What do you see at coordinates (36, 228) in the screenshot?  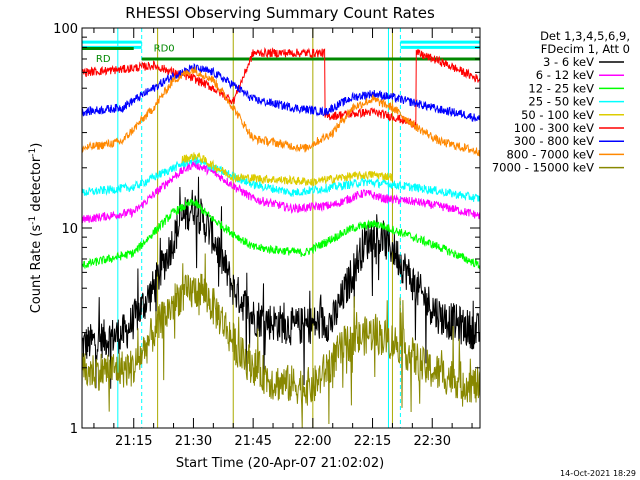 I see `y-axis-label: Count Rate (s-1 detector-1)` at bounding box center [36, 228].